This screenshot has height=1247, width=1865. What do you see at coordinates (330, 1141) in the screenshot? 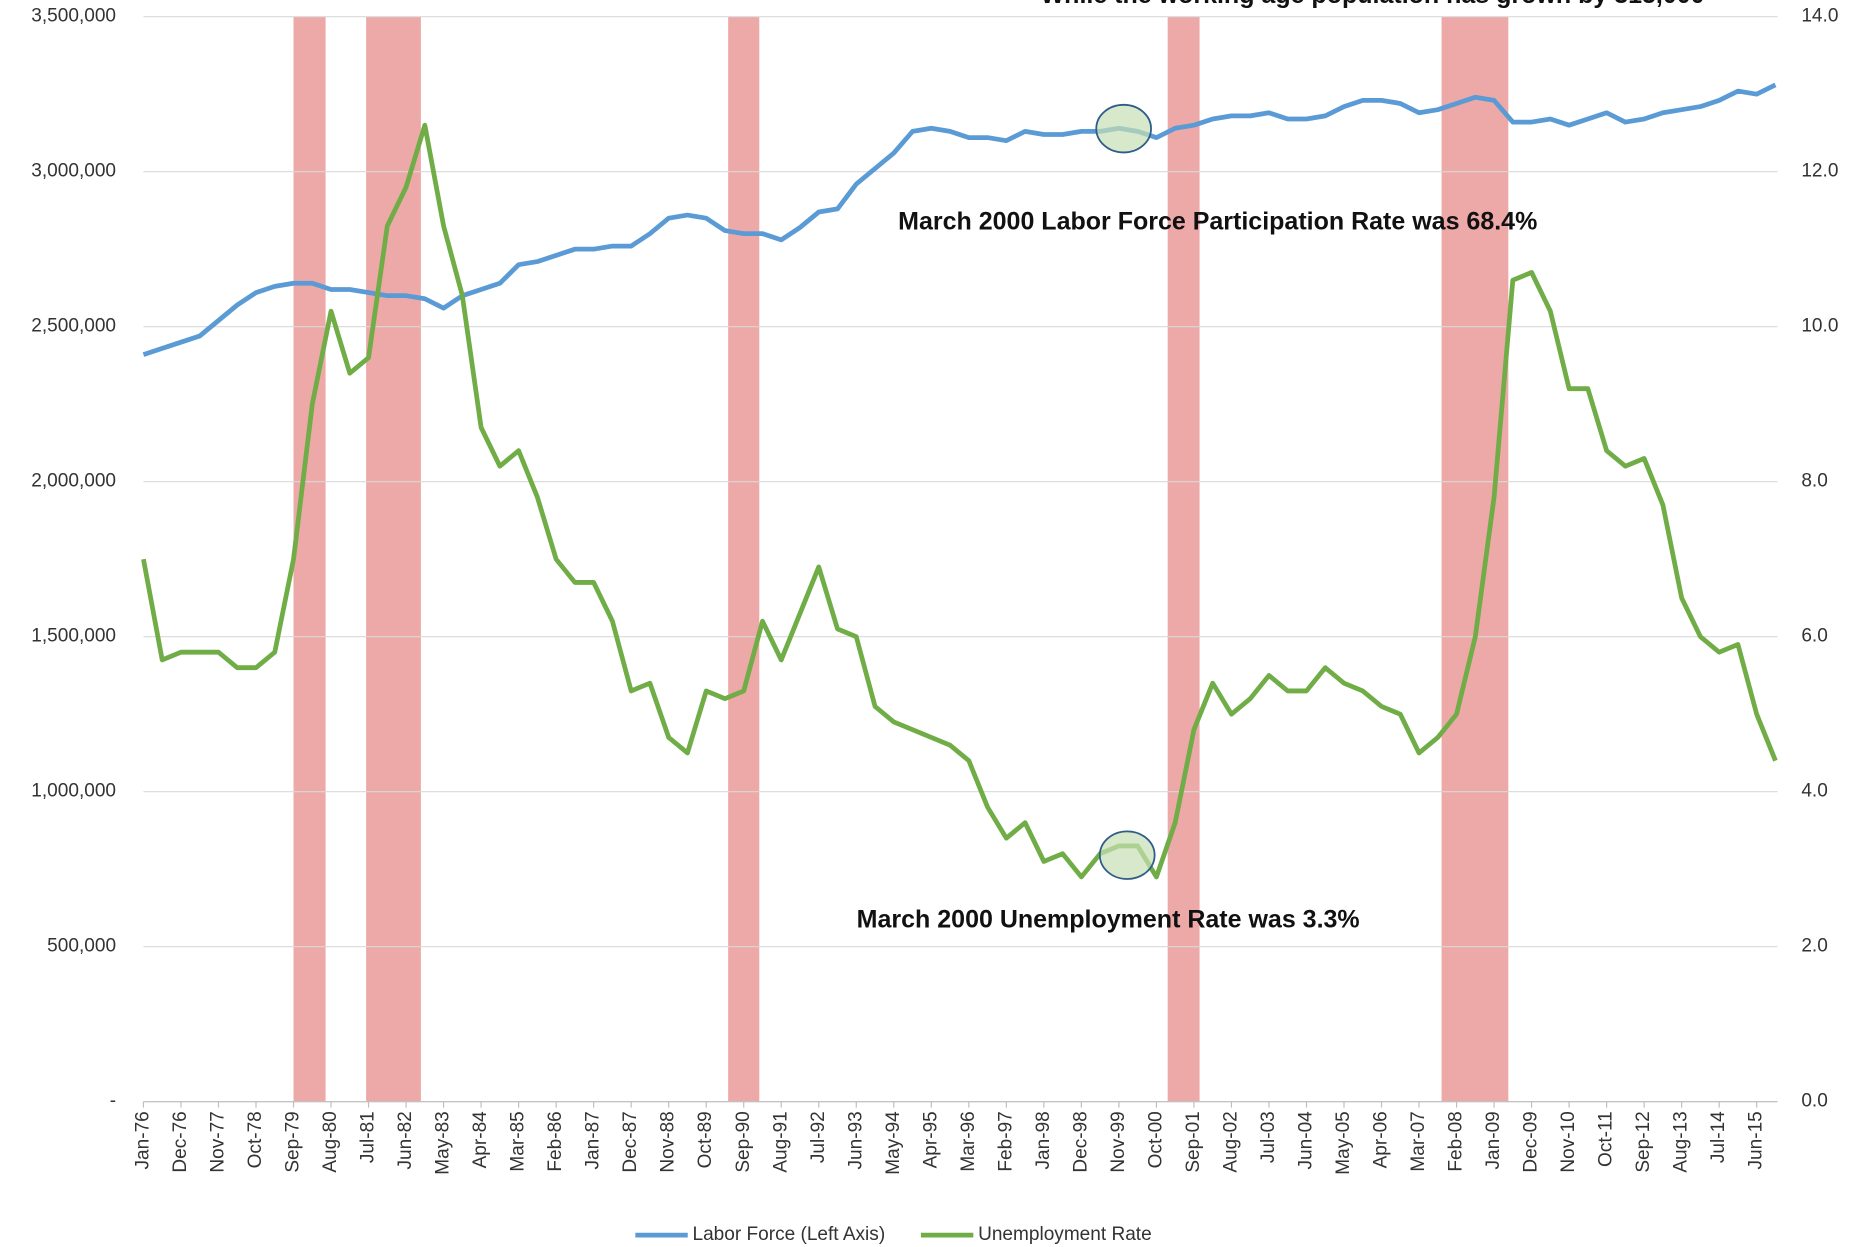
I see `x-tick-label: Aug-80` at bounding box center [330, 1141].